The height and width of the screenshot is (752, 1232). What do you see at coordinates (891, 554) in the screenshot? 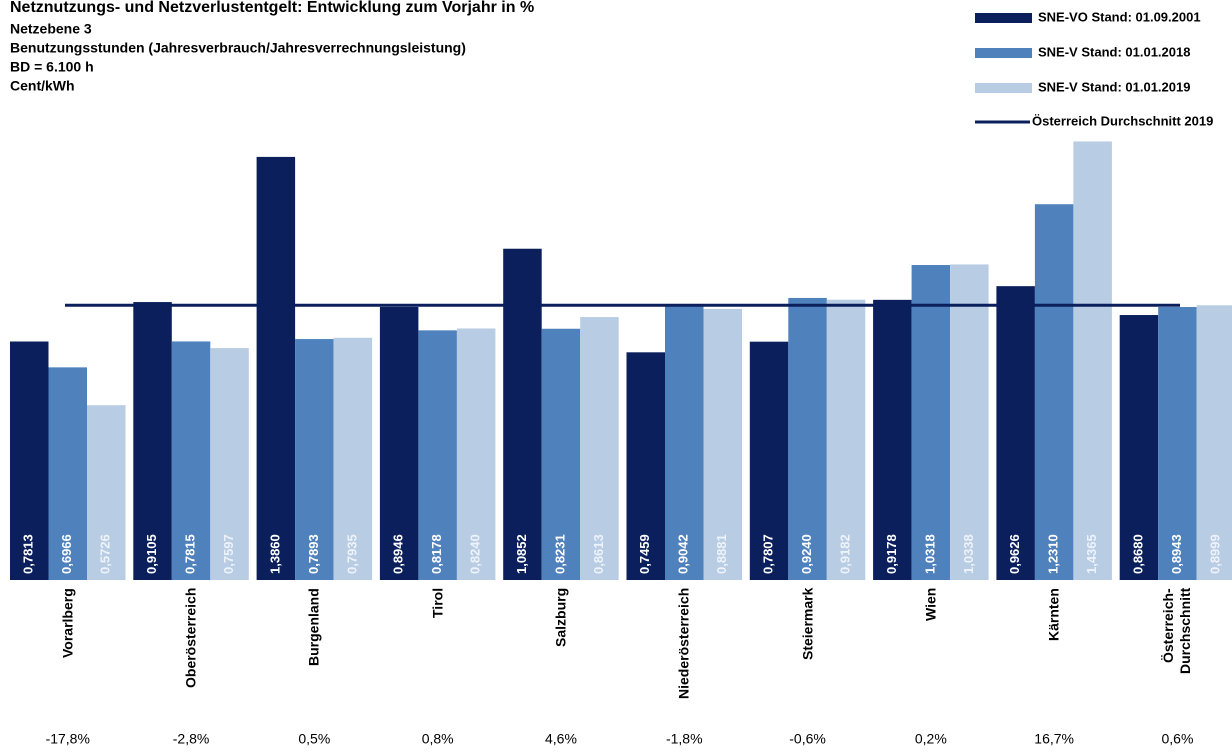
I see `value-label: 0,9178` at bounding box center [891, 554].